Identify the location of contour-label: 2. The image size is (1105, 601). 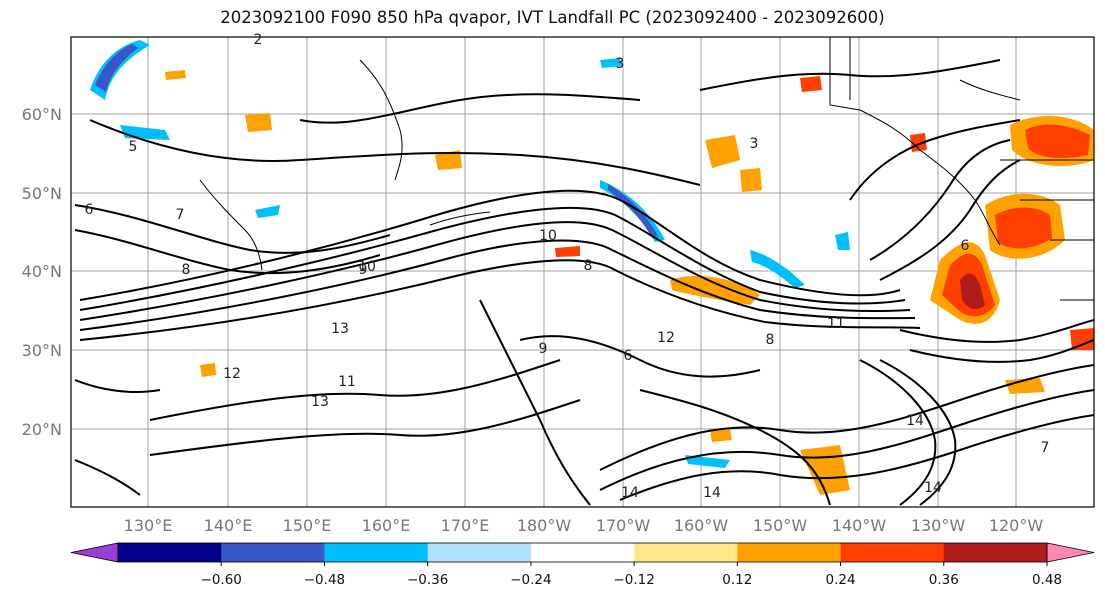
(258, 40).